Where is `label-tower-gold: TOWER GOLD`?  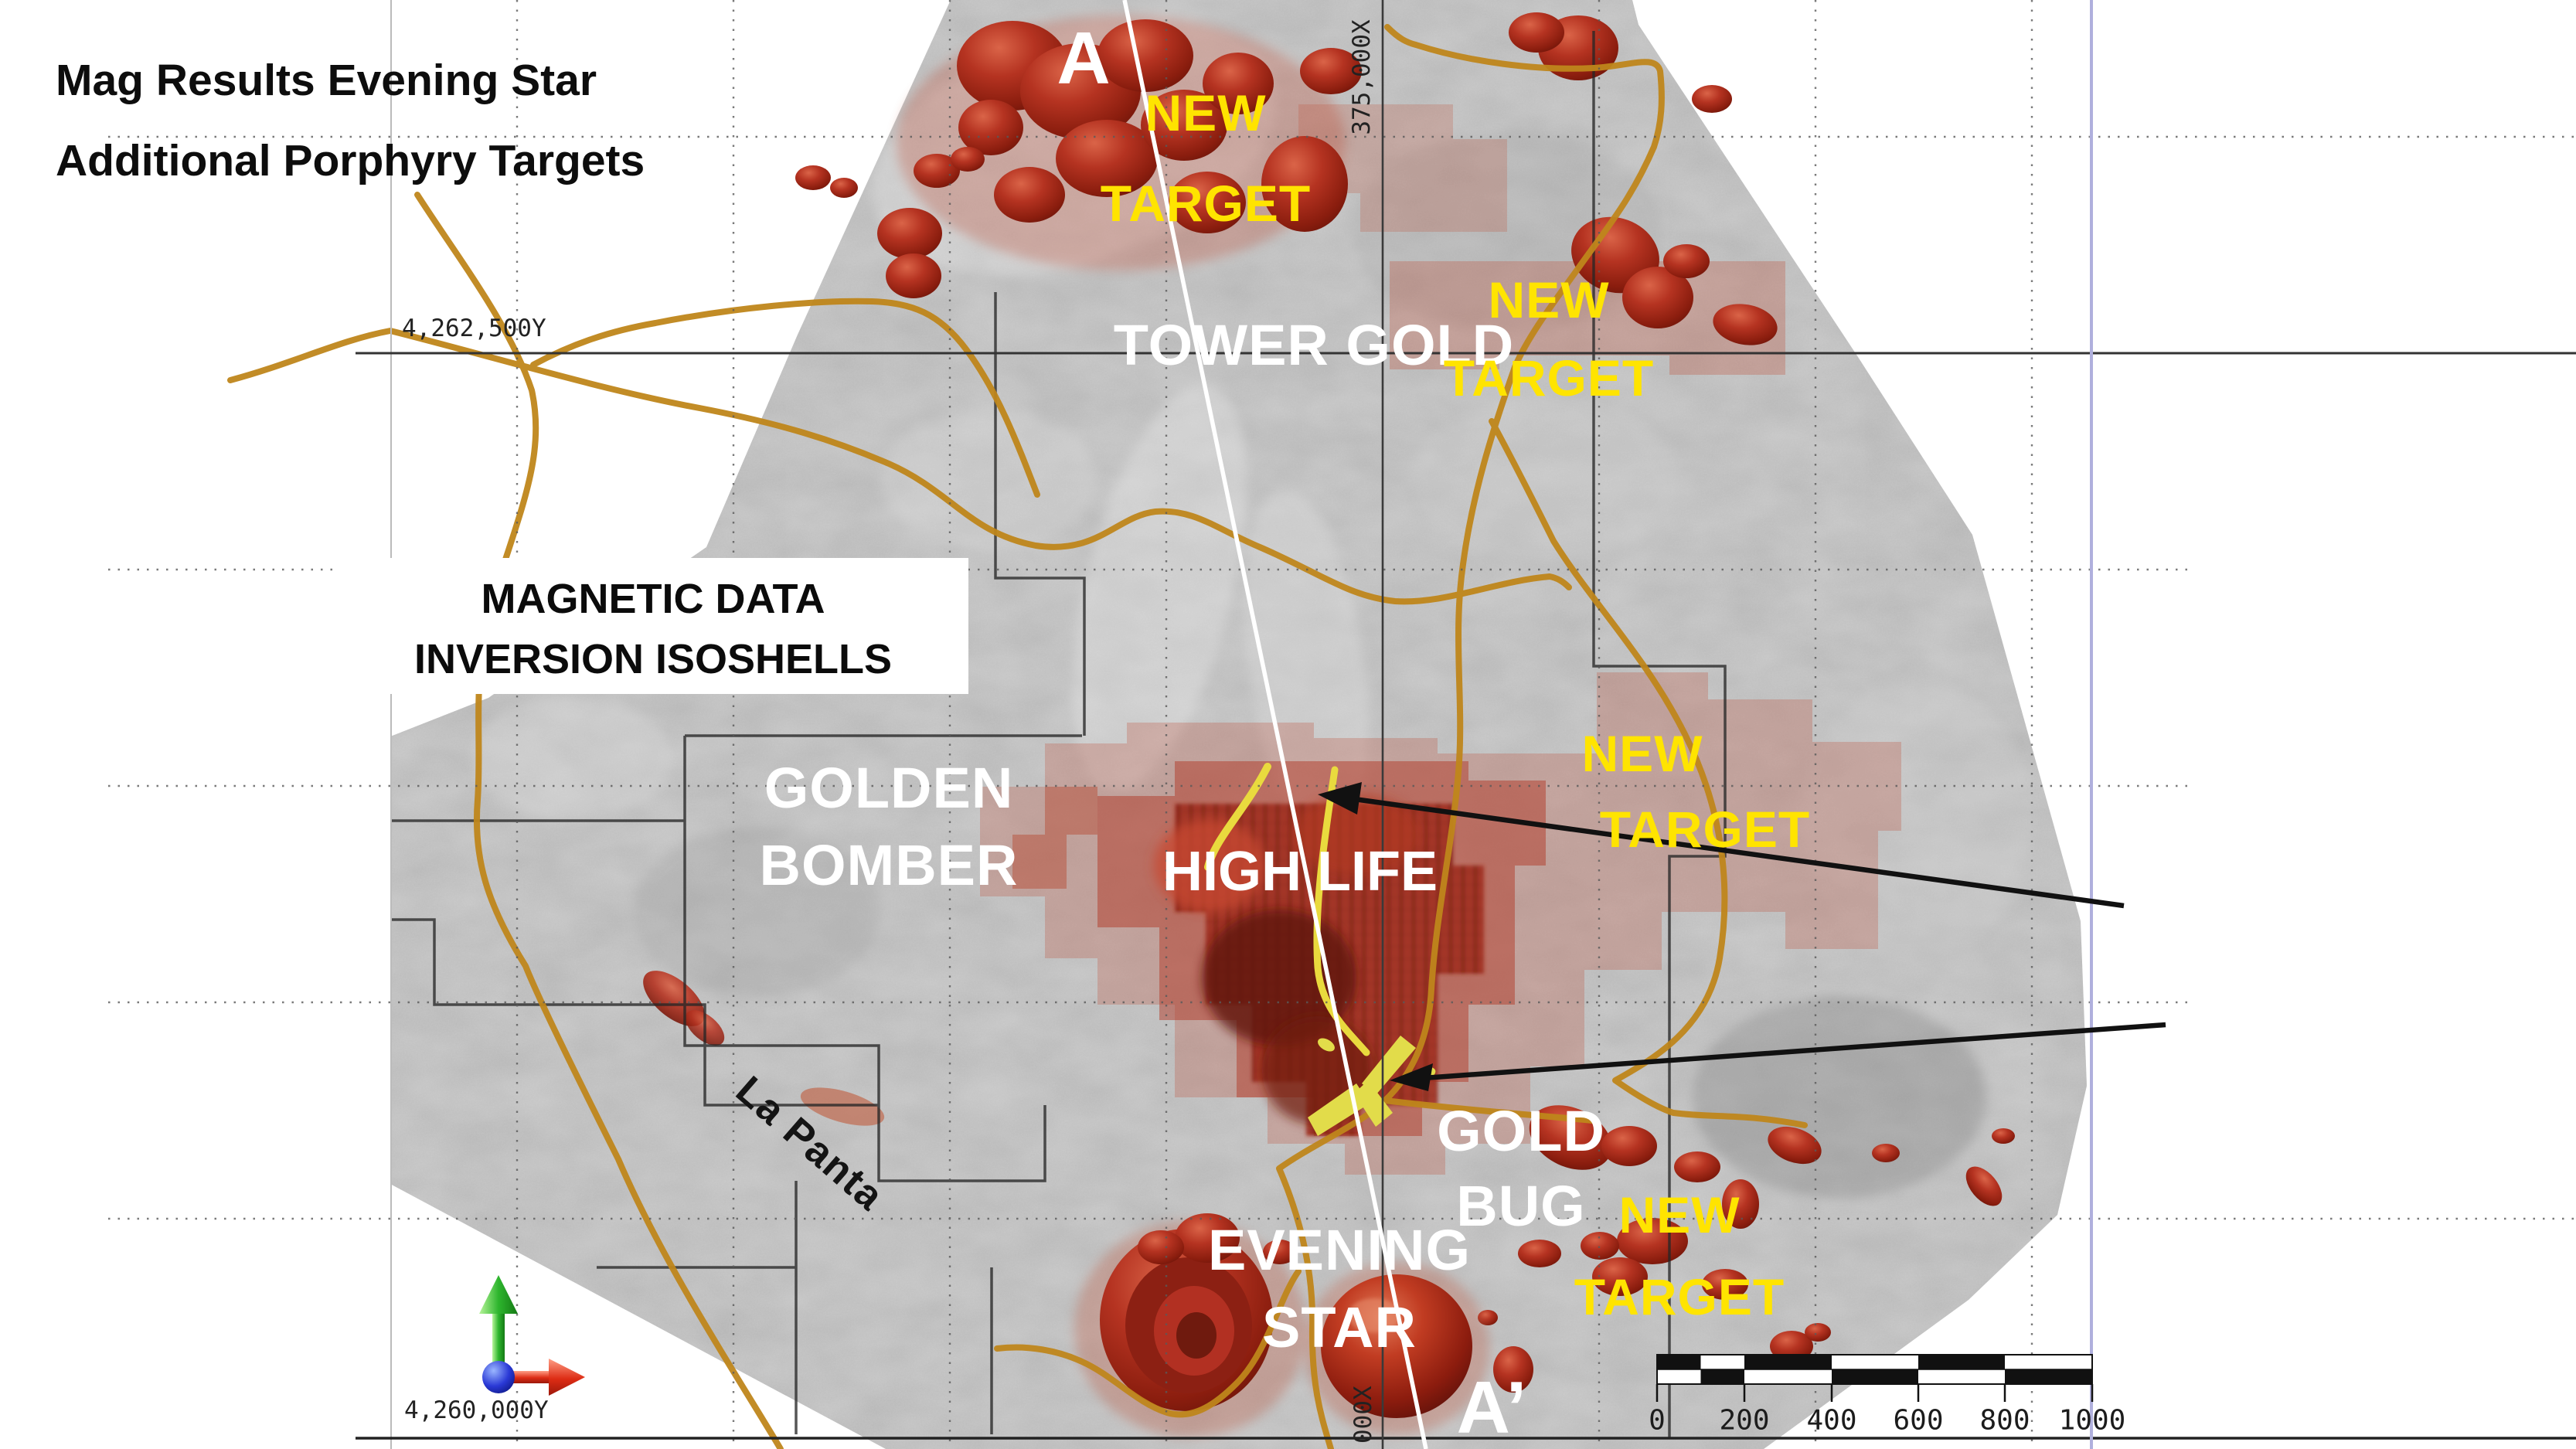
label-tower-gold: TOWER GOLD is located at coordinates (1314, 345).